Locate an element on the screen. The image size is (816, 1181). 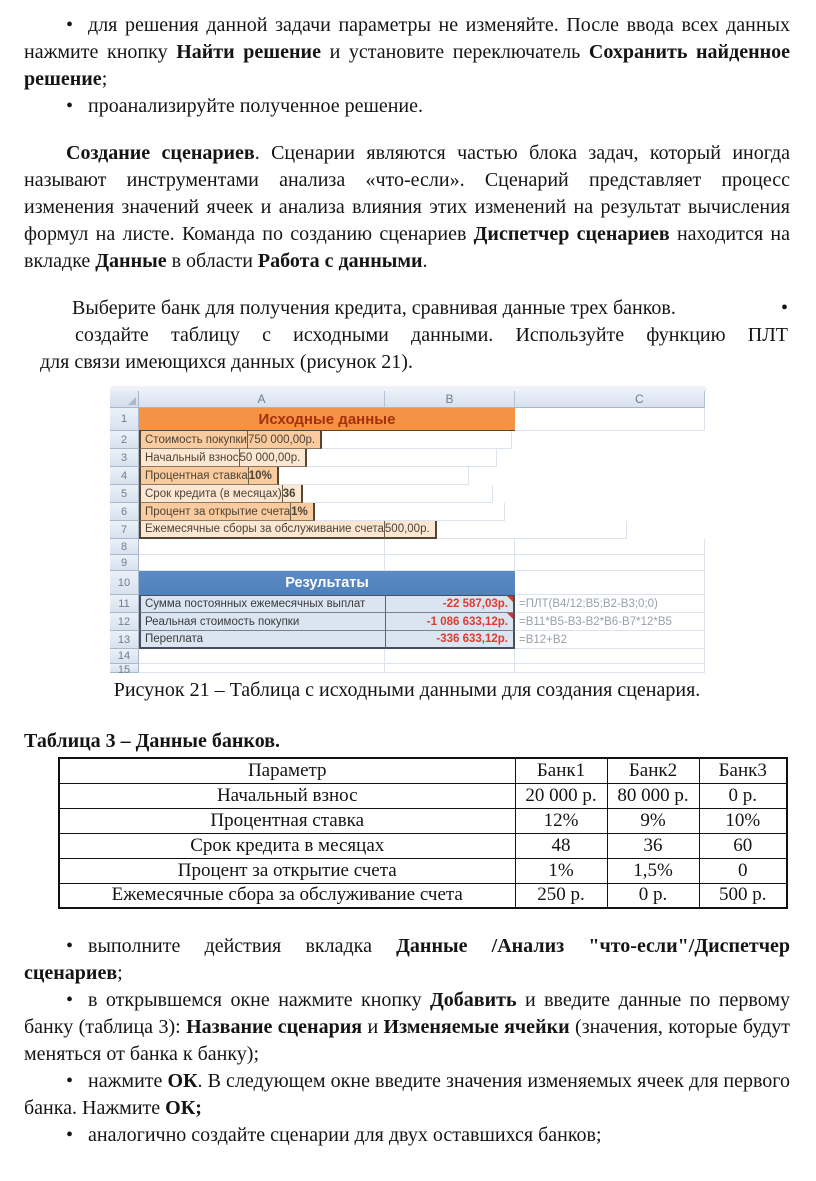
table-value-cell: 12% is located at coordinates (561, 820).